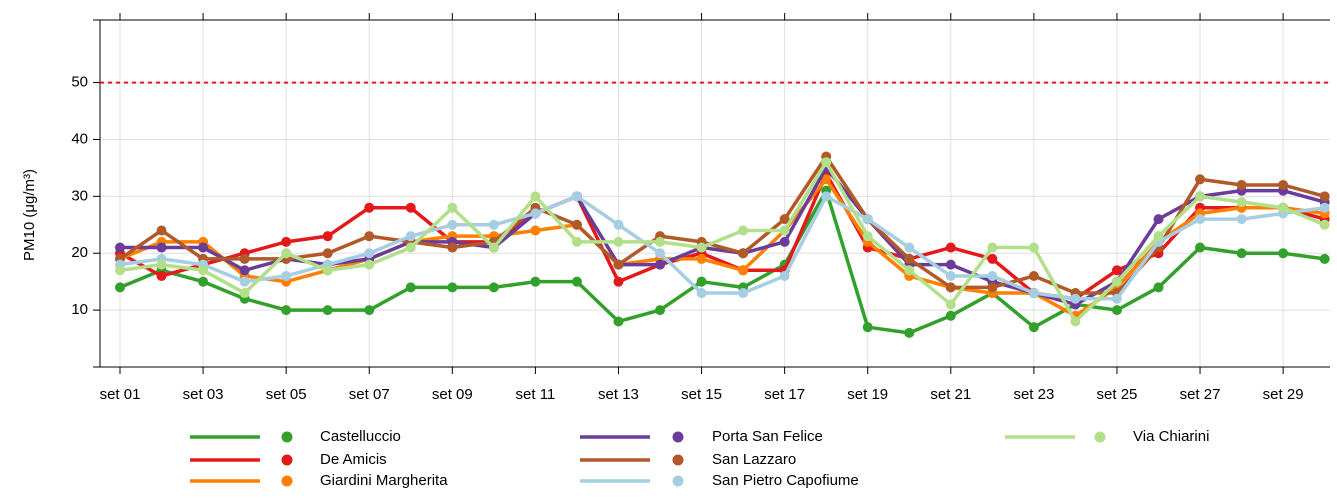 Image resolution: width=1337 pixels, height=498 pixels. I want to click on legend-label: San Pietro Capofiume, so click(785, 480).